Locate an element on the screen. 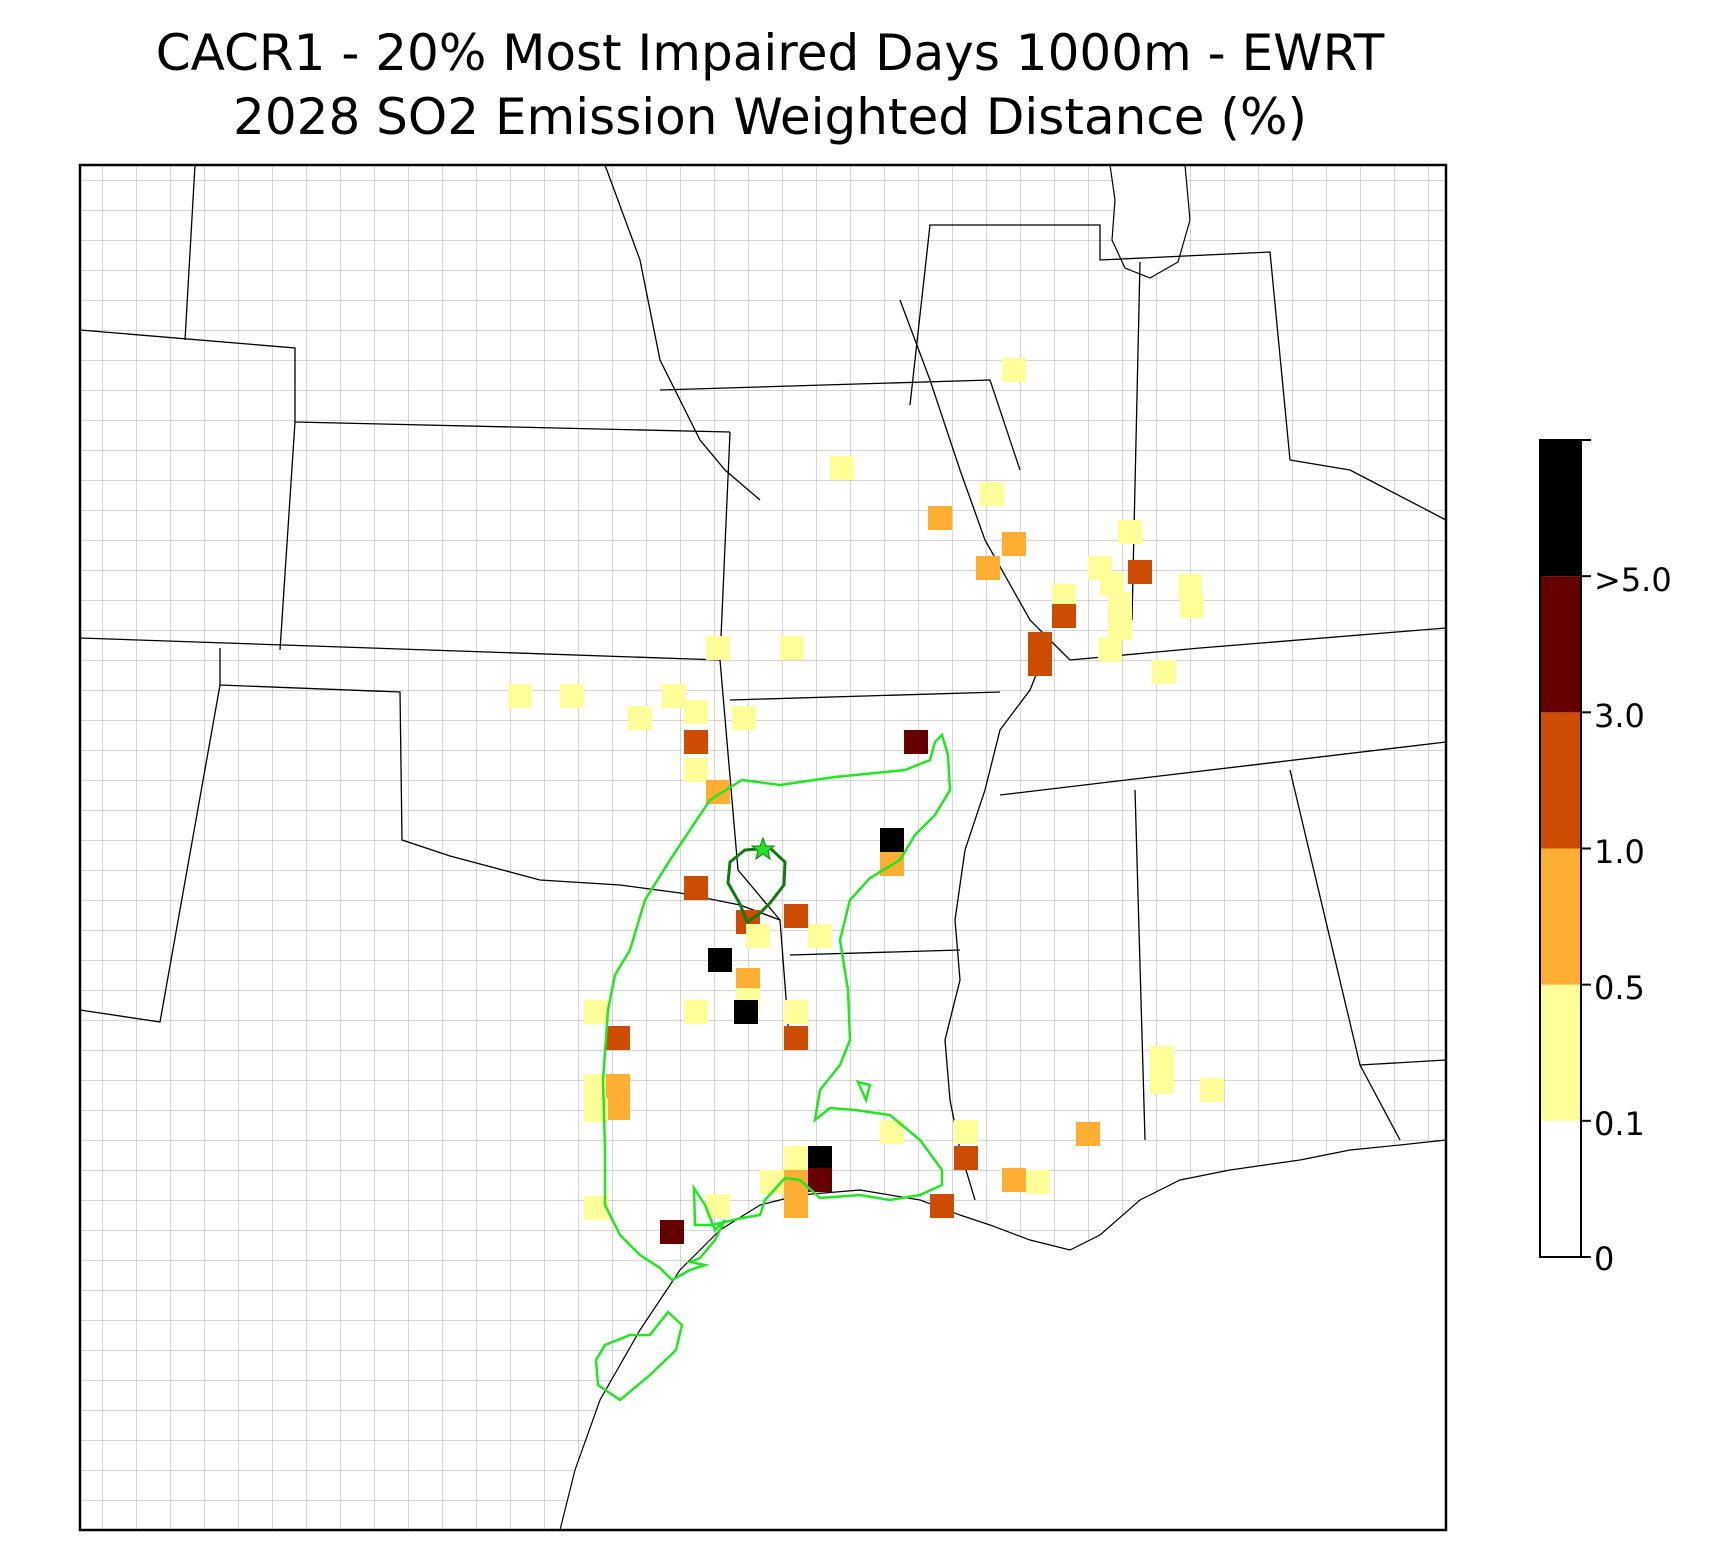 The image size is (1732, 1558). colorbar-tick-label-3.0: 3.0 is located at coordinates (1619, 716).